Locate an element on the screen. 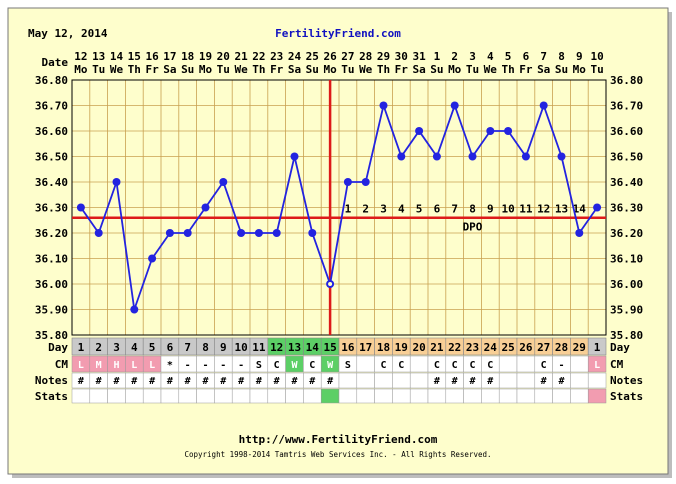 This screenshot has width=676, height=484. date-label: 17 is located at coordinates (169, 56).